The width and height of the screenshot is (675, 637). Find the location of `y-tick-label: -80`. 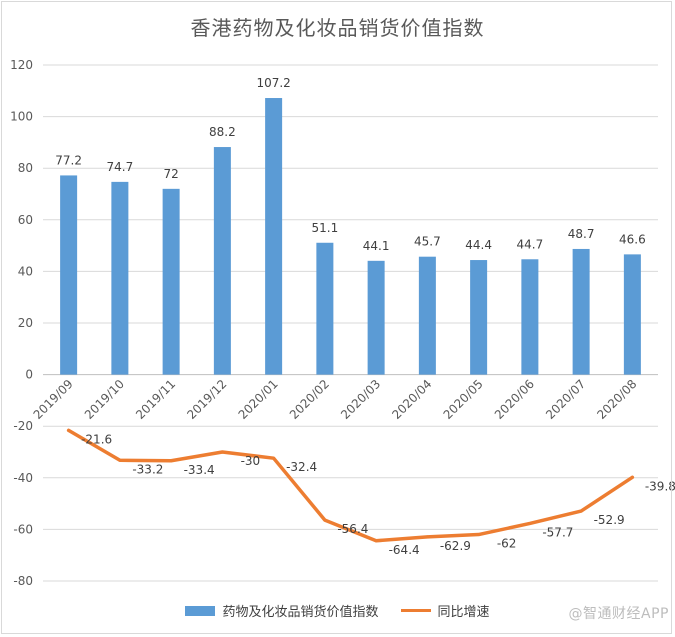

y-tick-label: -80 is located at coordinates (23, 581).